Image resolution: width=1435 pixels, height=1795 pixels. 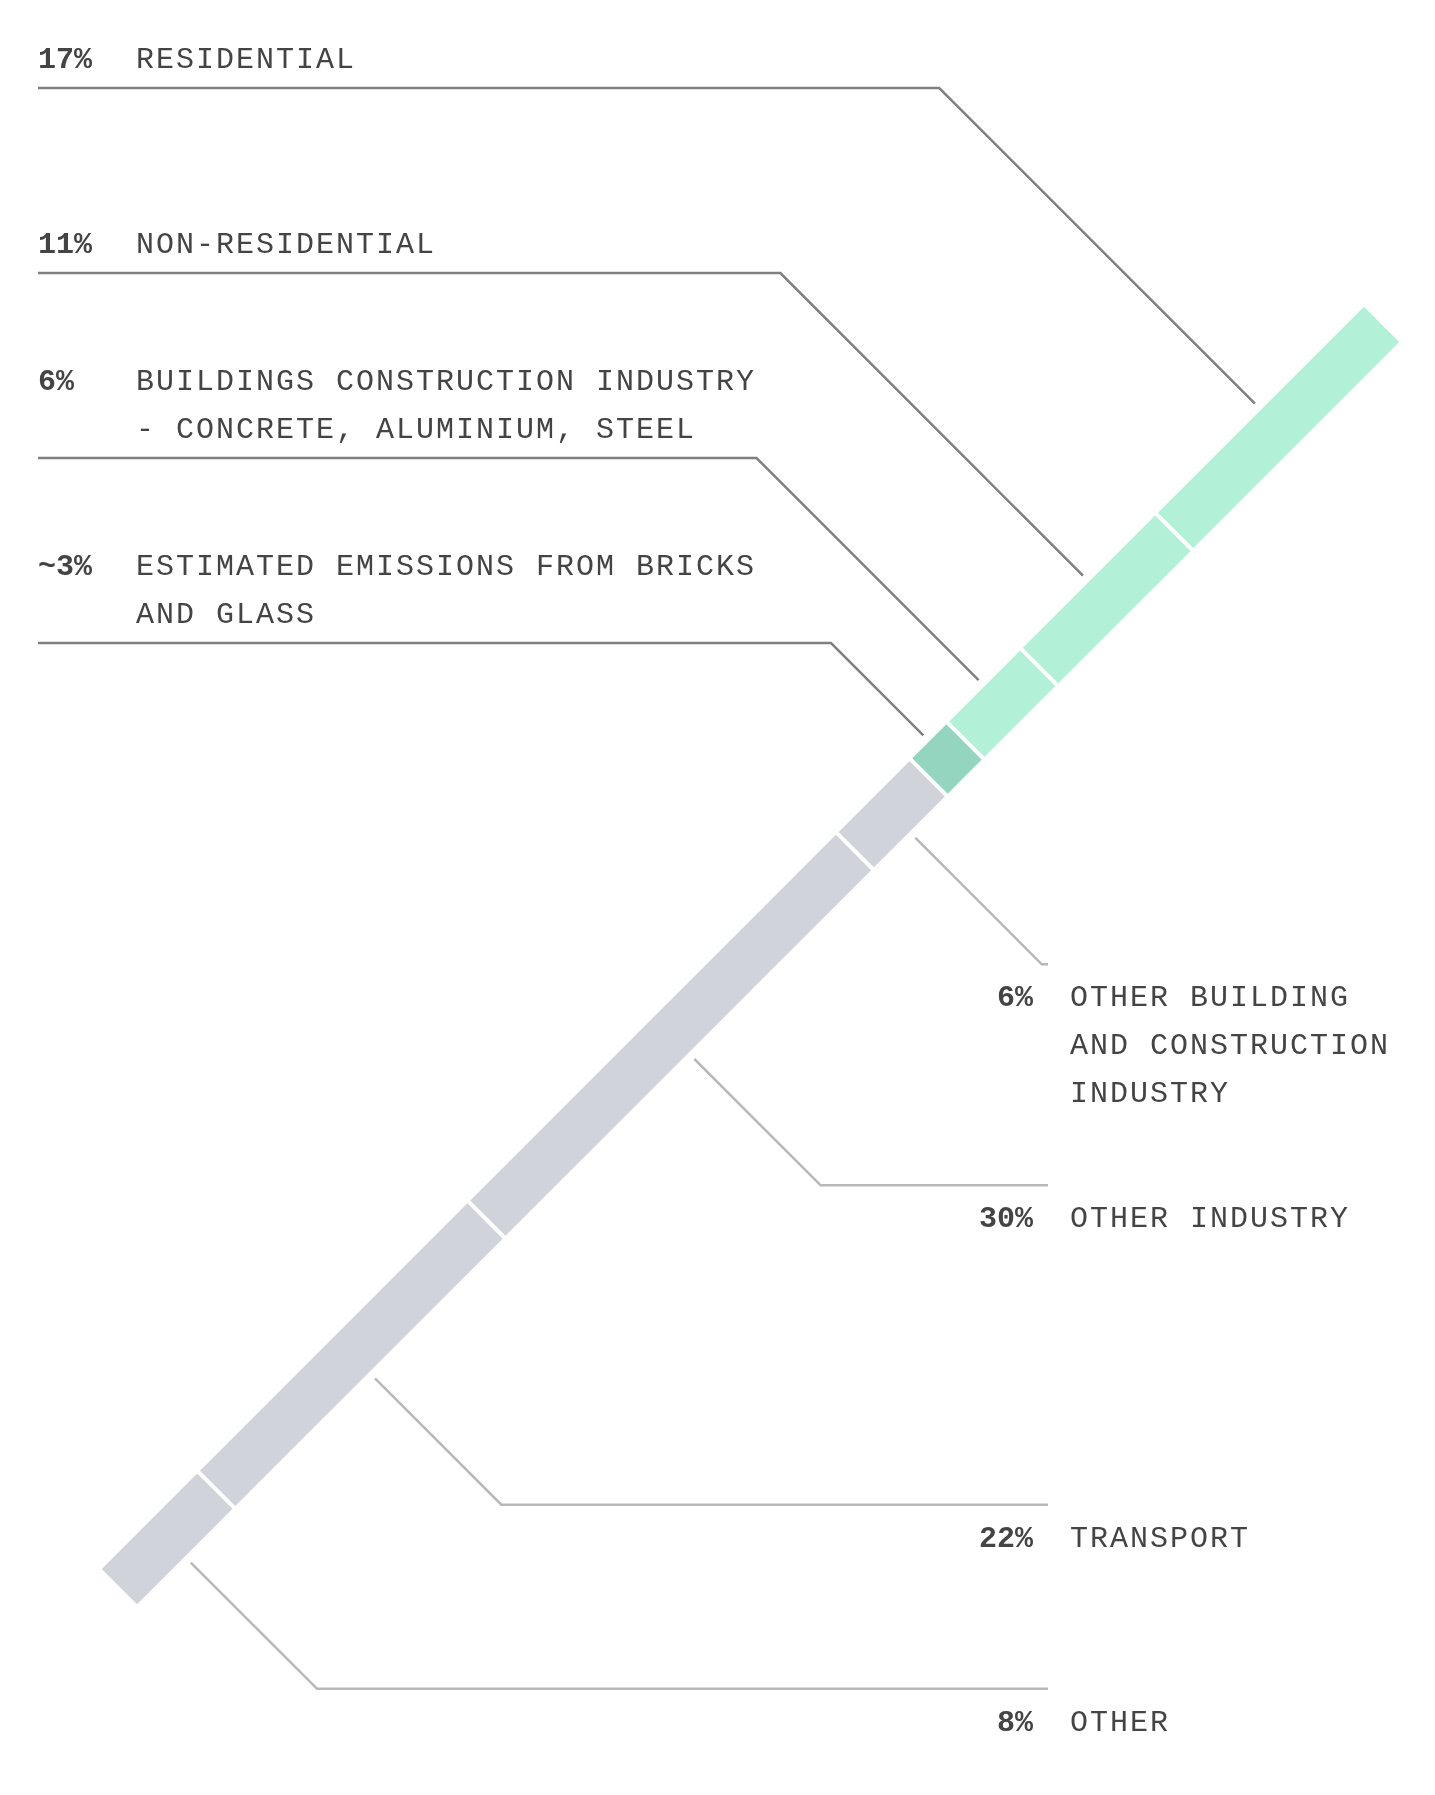 What do you see at coordinates (1210, 1219) in the screenshot?
I see `category-label: OTHER INDUSTRY` at bounding box center [1210, 1219].